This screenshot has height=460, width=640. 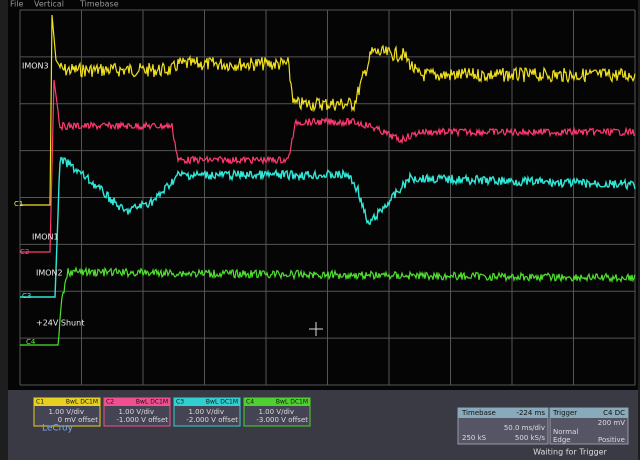 What do you see at coordinates (474, 438) in the screenshot?
I see `timebase-samples: 250 kS` at bounding box center [474, 438].